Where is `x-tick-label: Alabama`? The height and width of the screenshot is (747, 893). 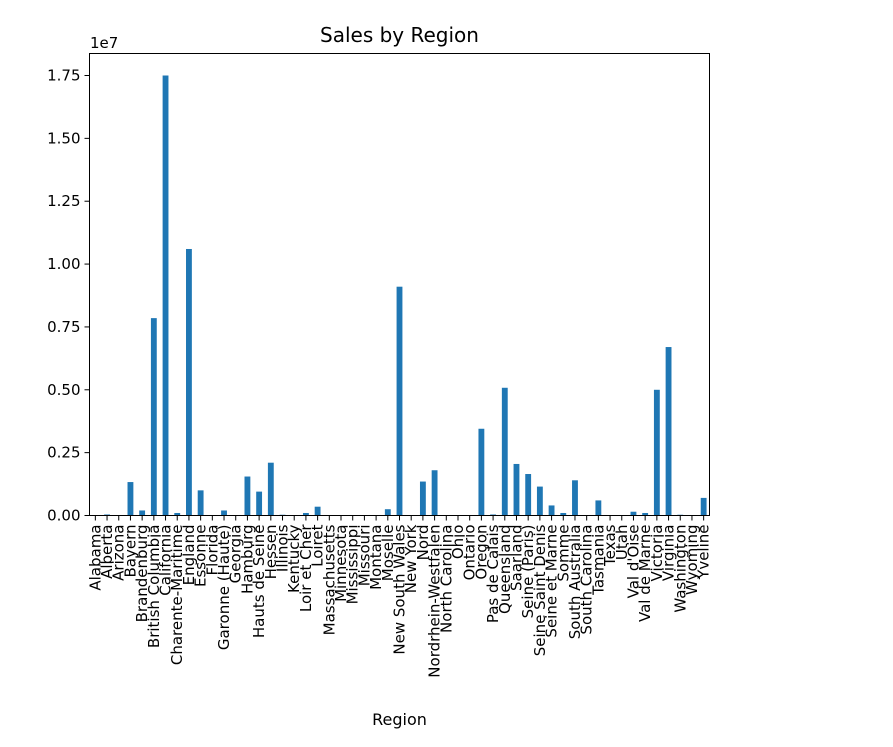
x-tick-label: Alabama is located at coordinates (95, 558).